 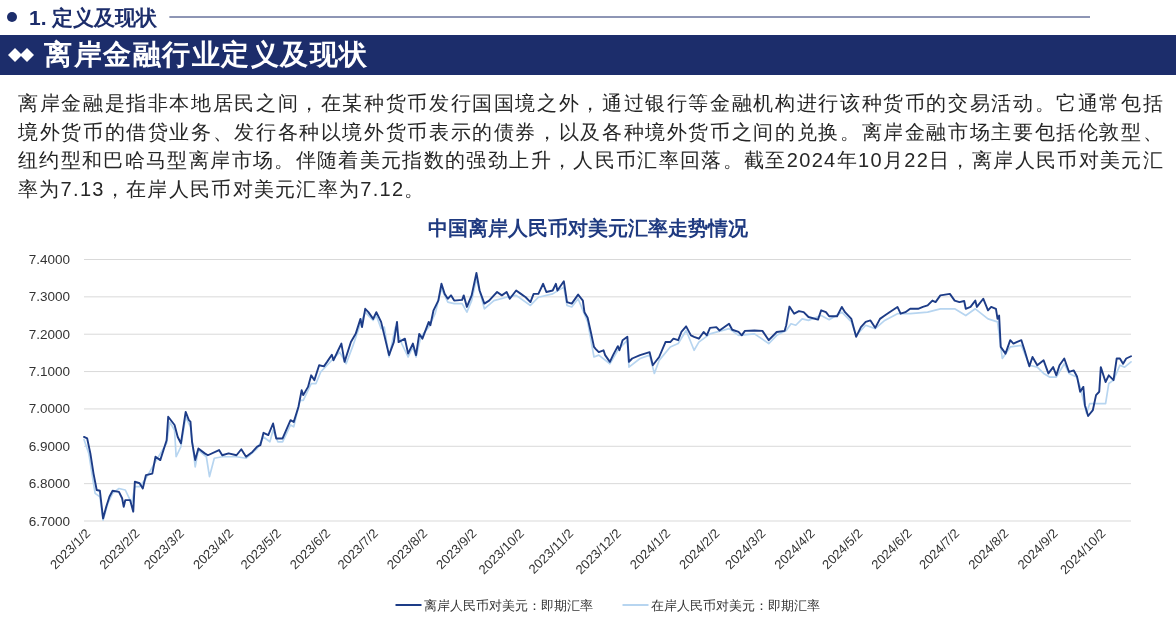 What do you see at coordinates (49, 259) in the screenshot?
I see `ytick: 7.4000` at bounding box center [49, 259].